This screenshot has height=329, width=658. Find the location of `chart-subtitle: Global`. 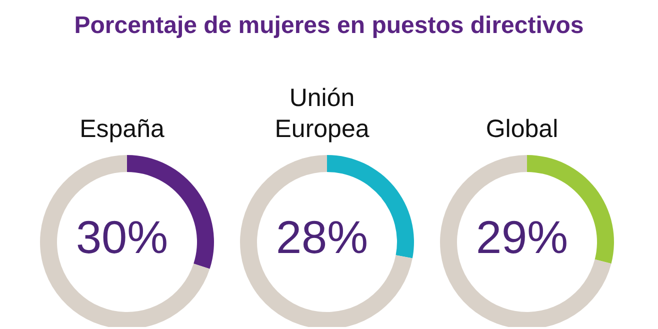

chart-subtitle: Global is located at coordinates (522, 129).